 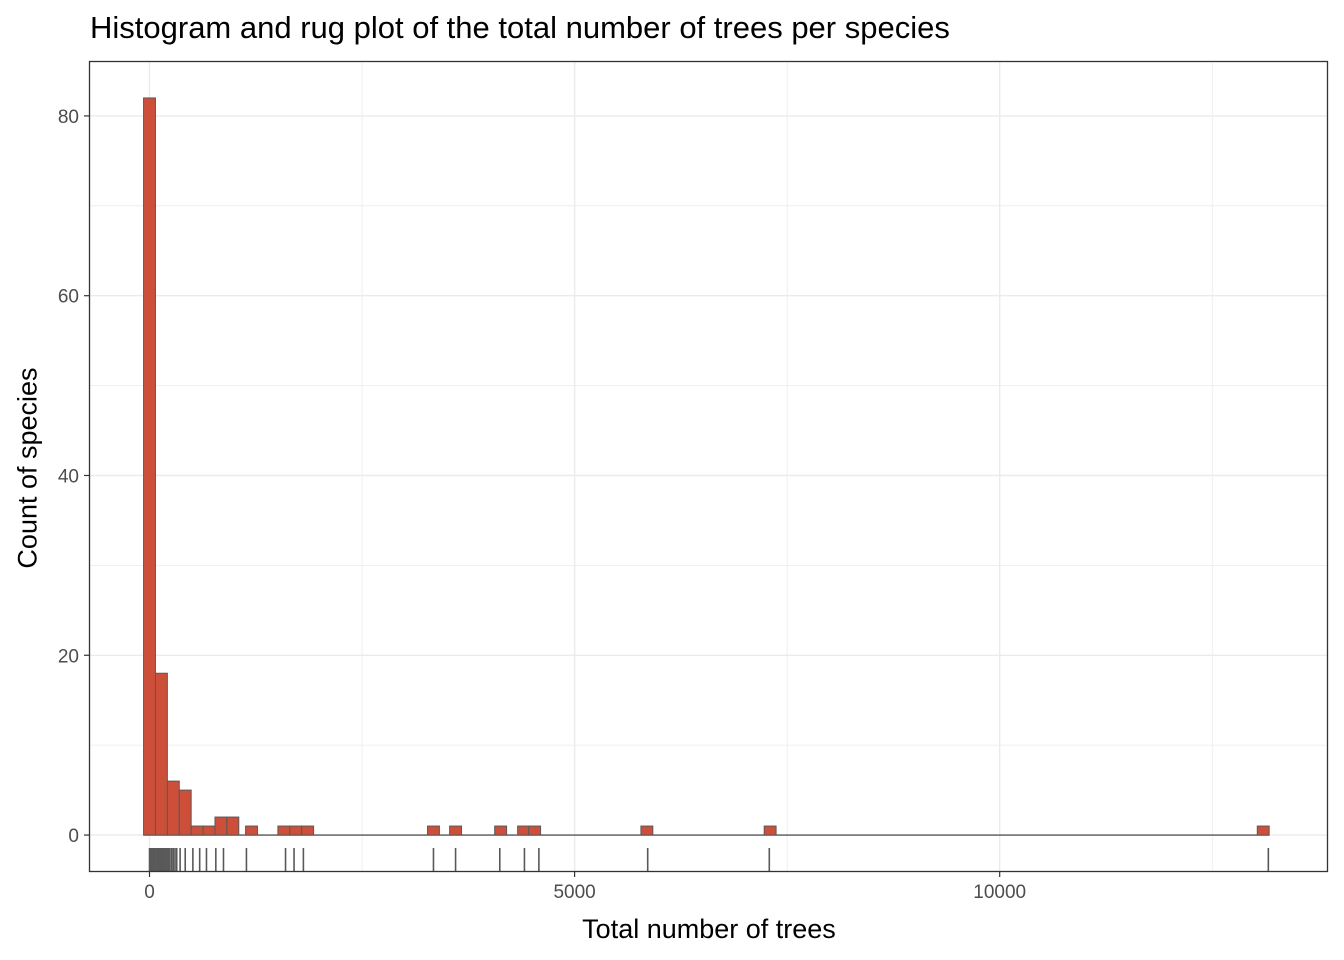 What do you see at coordinates (68, 117) in the screenshot?
I see `y-tick-label: 80` at bounding box center [68, 117].